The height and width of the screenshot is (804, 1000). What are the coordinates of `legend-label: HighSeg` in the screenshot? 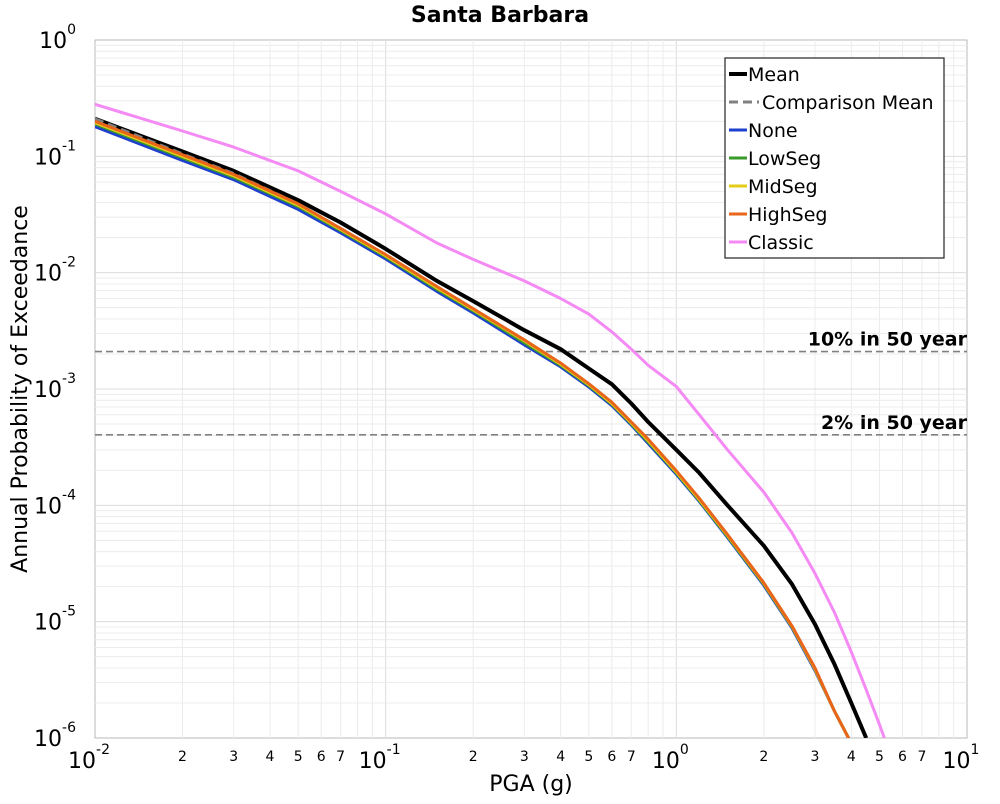 It's located at (787, 215).